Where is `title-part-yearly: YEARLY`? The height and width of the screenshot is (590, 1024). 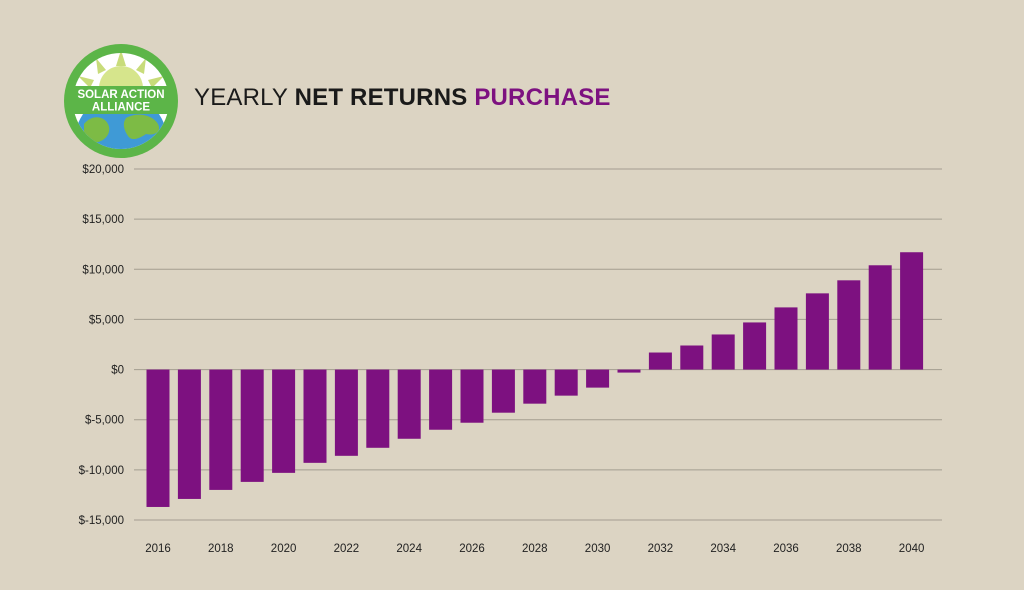
title-part-yearly: YEARLY is located at coordinates (244, 97).